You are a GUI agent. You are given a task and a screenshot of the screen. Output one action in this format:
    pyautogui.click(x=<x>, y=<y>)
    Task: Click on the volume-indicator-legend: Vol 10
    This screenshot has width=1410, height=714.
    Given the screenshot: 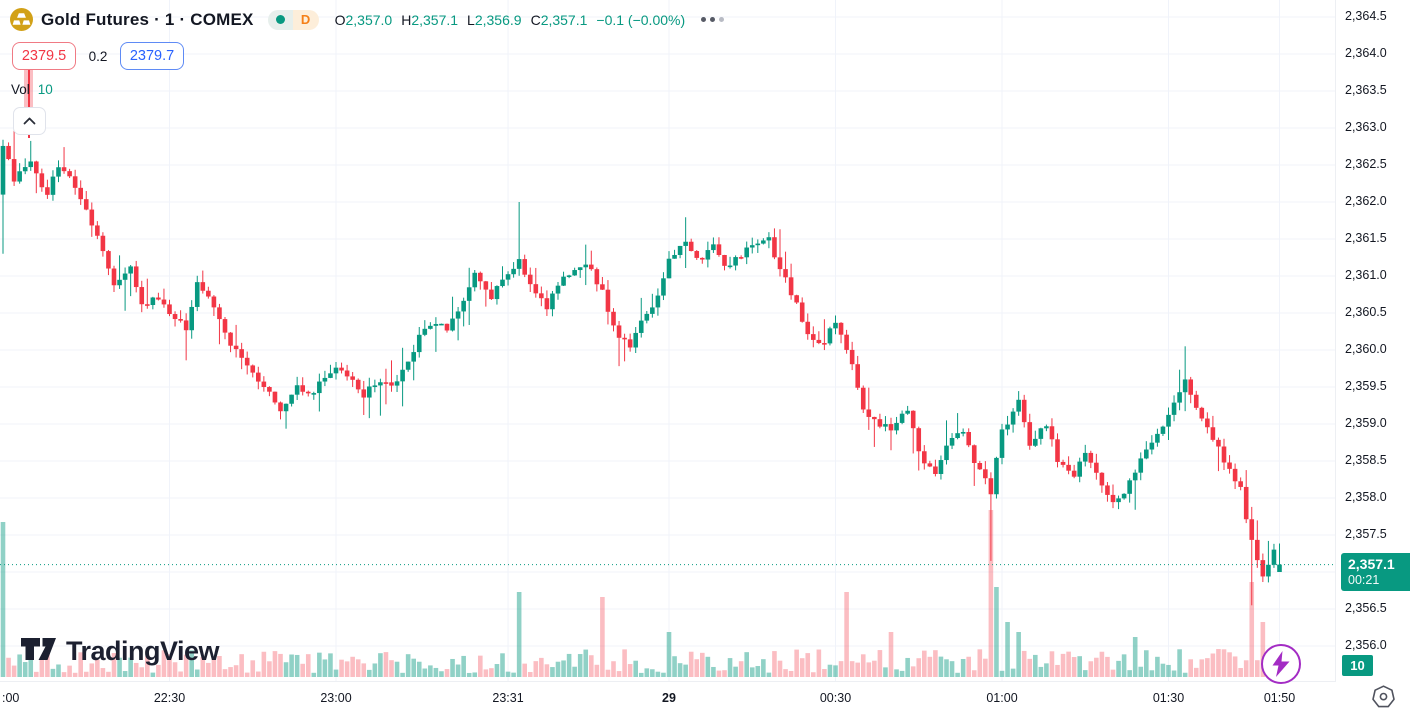 What is the action you would take?
    pyautogui.click(x=32, y=89)
    